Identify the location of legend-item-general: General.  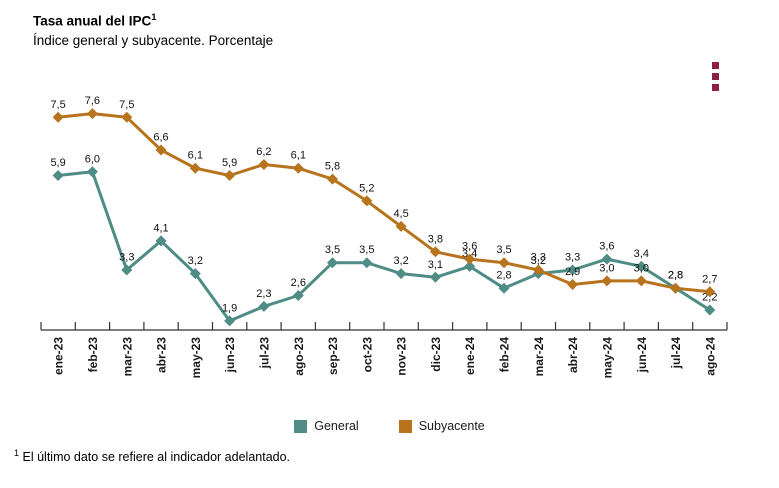
(326, 426).